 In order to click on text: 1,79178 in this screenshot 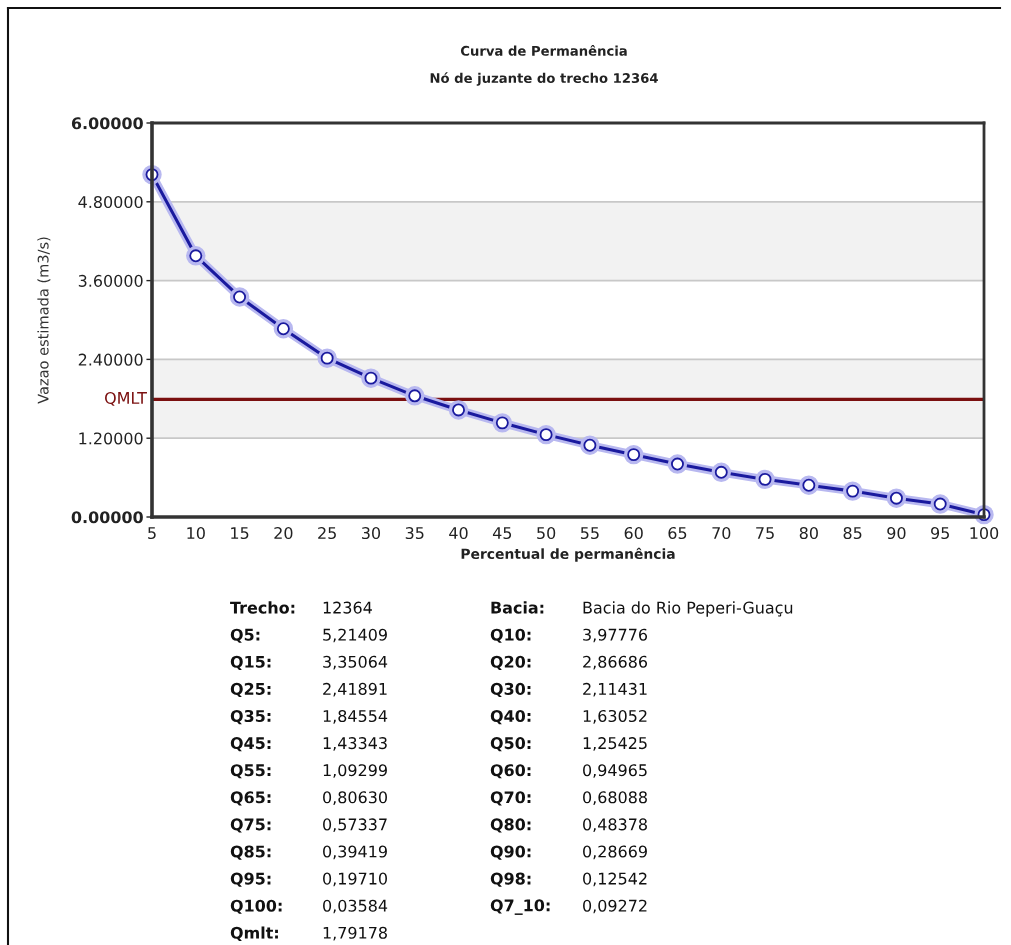, I will do `click(355, 933)`.